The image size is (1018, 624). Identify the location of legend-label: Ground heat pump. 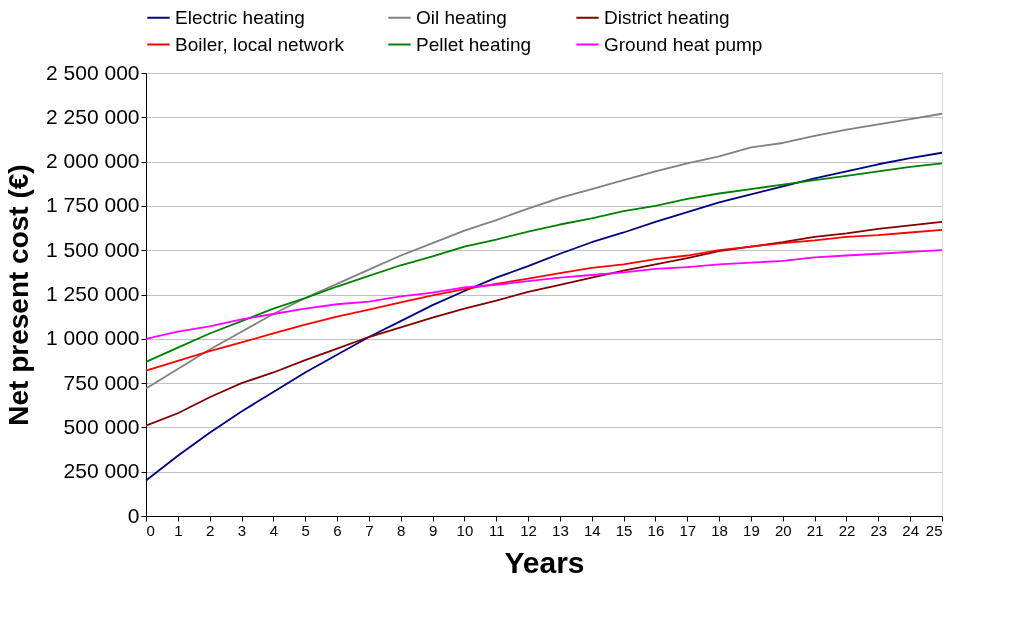
(683, 44).